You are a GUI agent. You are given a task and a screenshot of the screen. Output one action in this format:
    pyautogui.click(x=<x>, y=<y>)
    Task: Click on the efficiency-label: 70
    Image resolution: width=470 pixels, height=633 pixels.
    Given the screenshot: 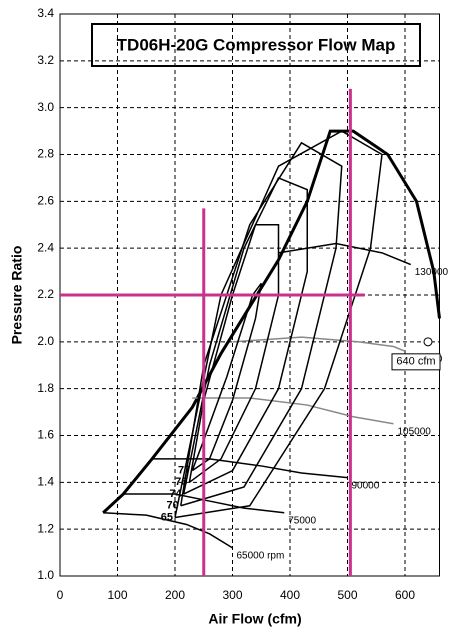 What is the action you would take?
    pyautogui.click(x=173, y=506)
    